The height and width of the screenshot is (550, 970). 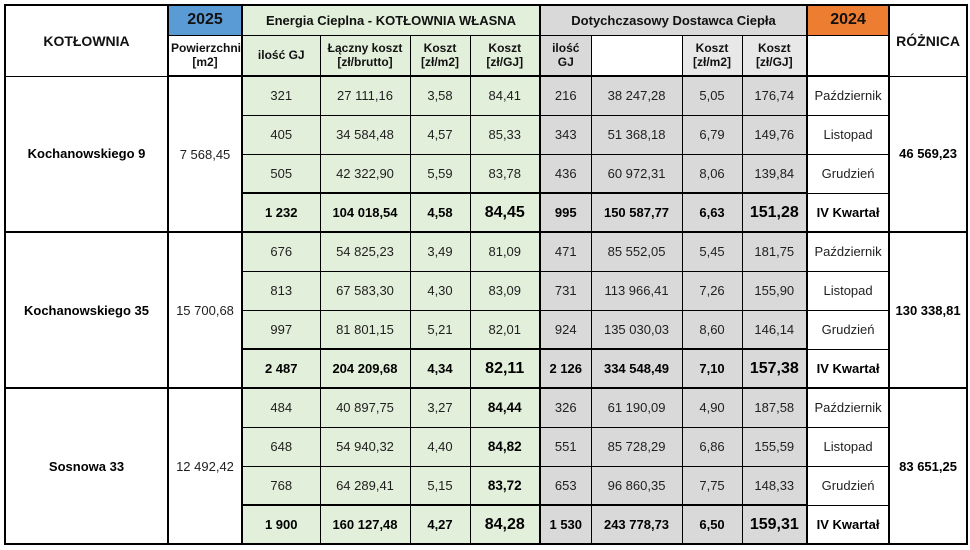 I want to click on supplier-total-cost-cell: 60 972,31, so click(x=636, y=173).